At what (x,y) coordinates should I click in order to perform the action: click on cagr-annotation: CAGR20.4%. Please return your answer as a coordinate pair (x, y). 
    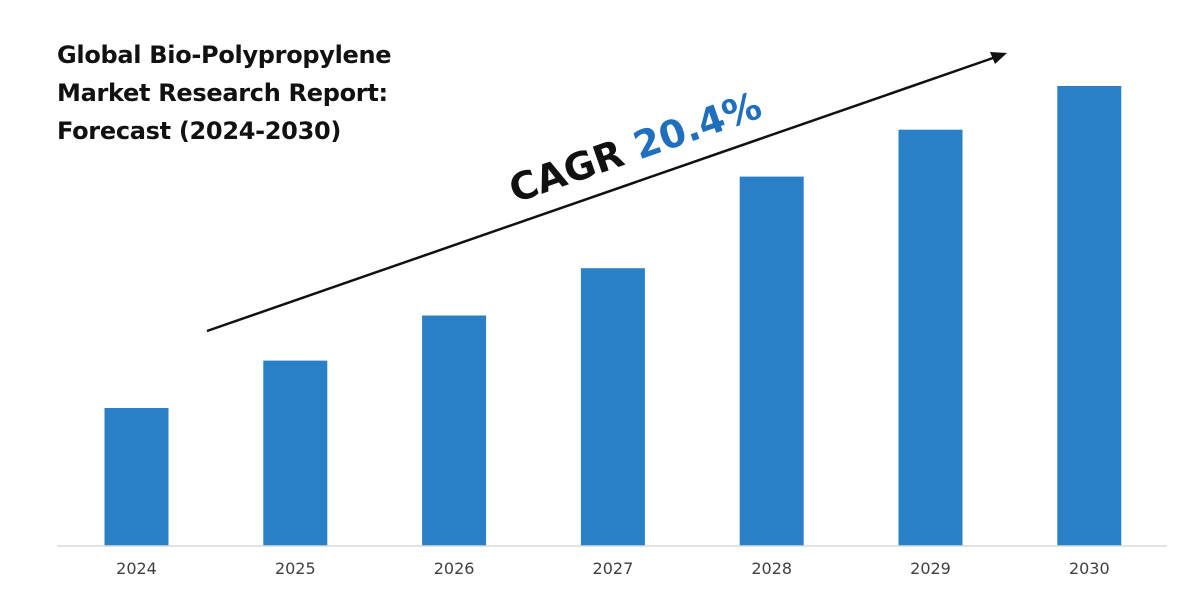
    Looking at the image, I should click on (634, 147).